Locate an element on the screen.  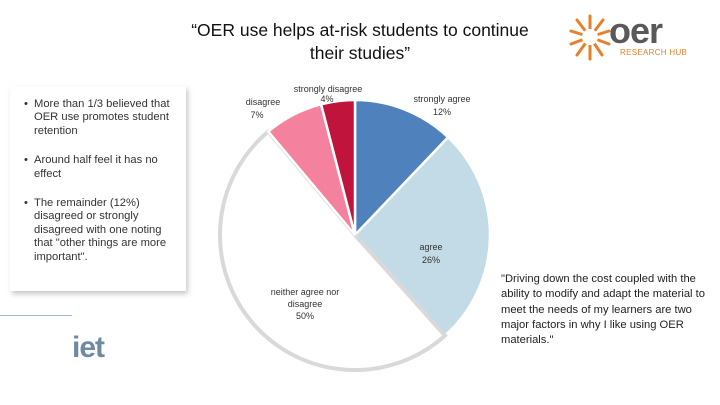
slice-value-agree: 26% is located at coordinates (431, 260).